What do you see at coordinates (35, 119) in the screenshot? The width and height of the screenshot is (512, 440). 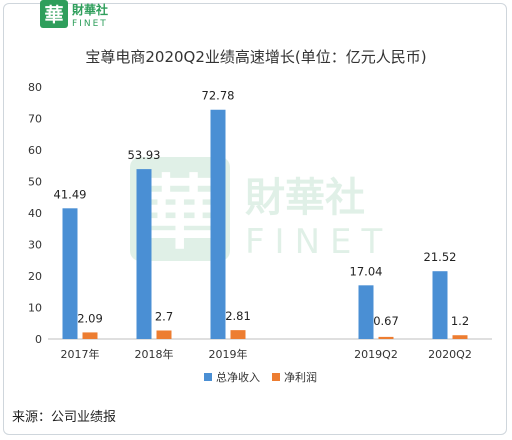 I see `y-tick-label: 70` at bounding box center [35, 119].